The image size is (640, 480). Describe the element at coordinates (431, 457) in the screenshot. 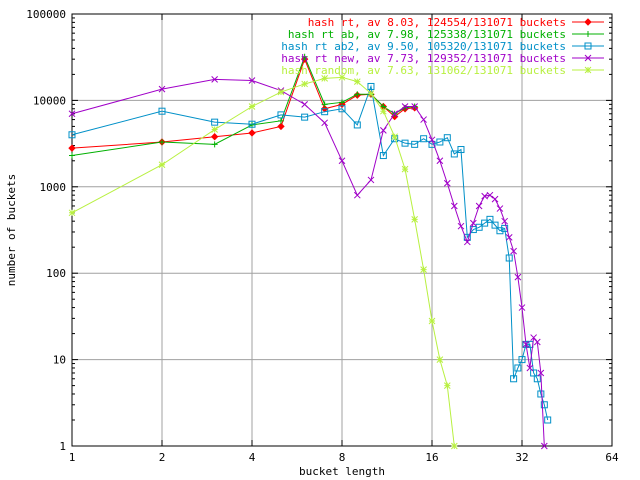

I see `x-tick-label: 16` at that location.